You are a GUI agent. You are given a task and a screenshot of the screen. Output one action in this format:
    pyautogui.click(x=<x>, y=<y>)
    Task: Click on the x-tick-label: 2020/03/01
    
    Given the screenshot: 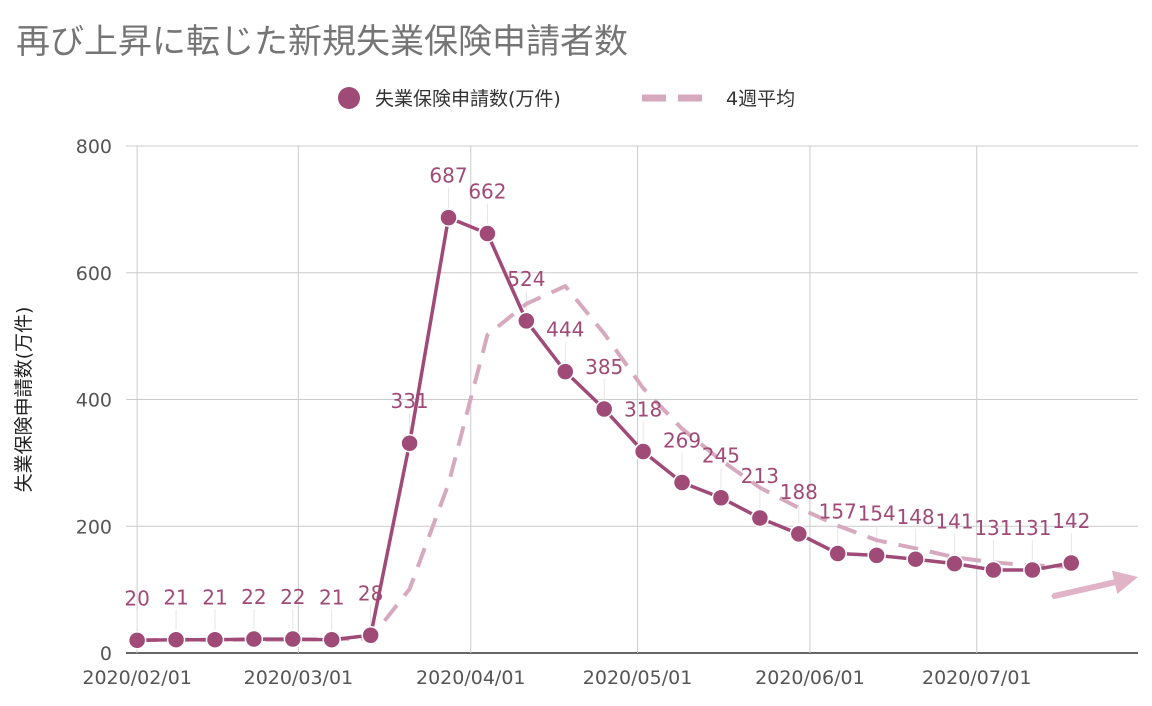 What is the action you would take?
    pyautogui.click(x=299, y=678)
    